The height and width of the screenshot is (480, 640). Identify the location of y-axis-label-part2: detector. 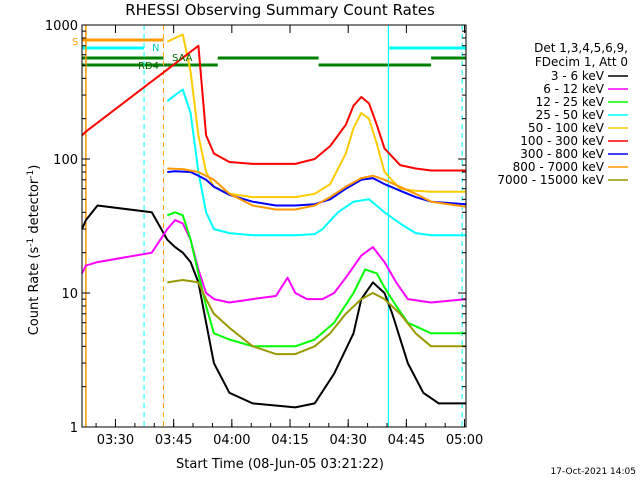
(34, 208).